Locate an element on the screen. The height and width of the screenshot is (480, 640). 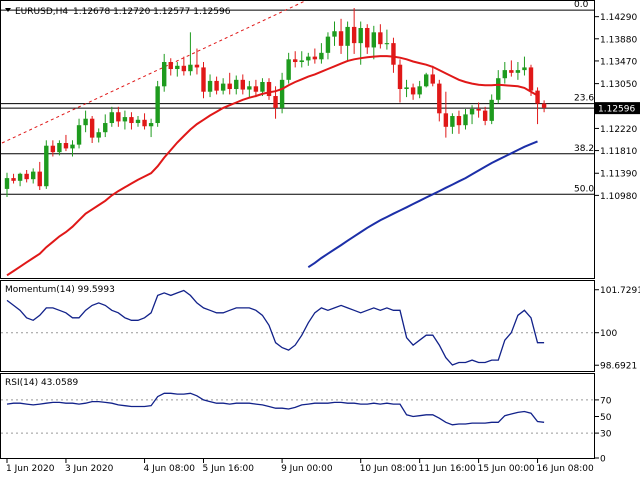
rsi-axis-label: 50 is located at coordinates (606, 418).